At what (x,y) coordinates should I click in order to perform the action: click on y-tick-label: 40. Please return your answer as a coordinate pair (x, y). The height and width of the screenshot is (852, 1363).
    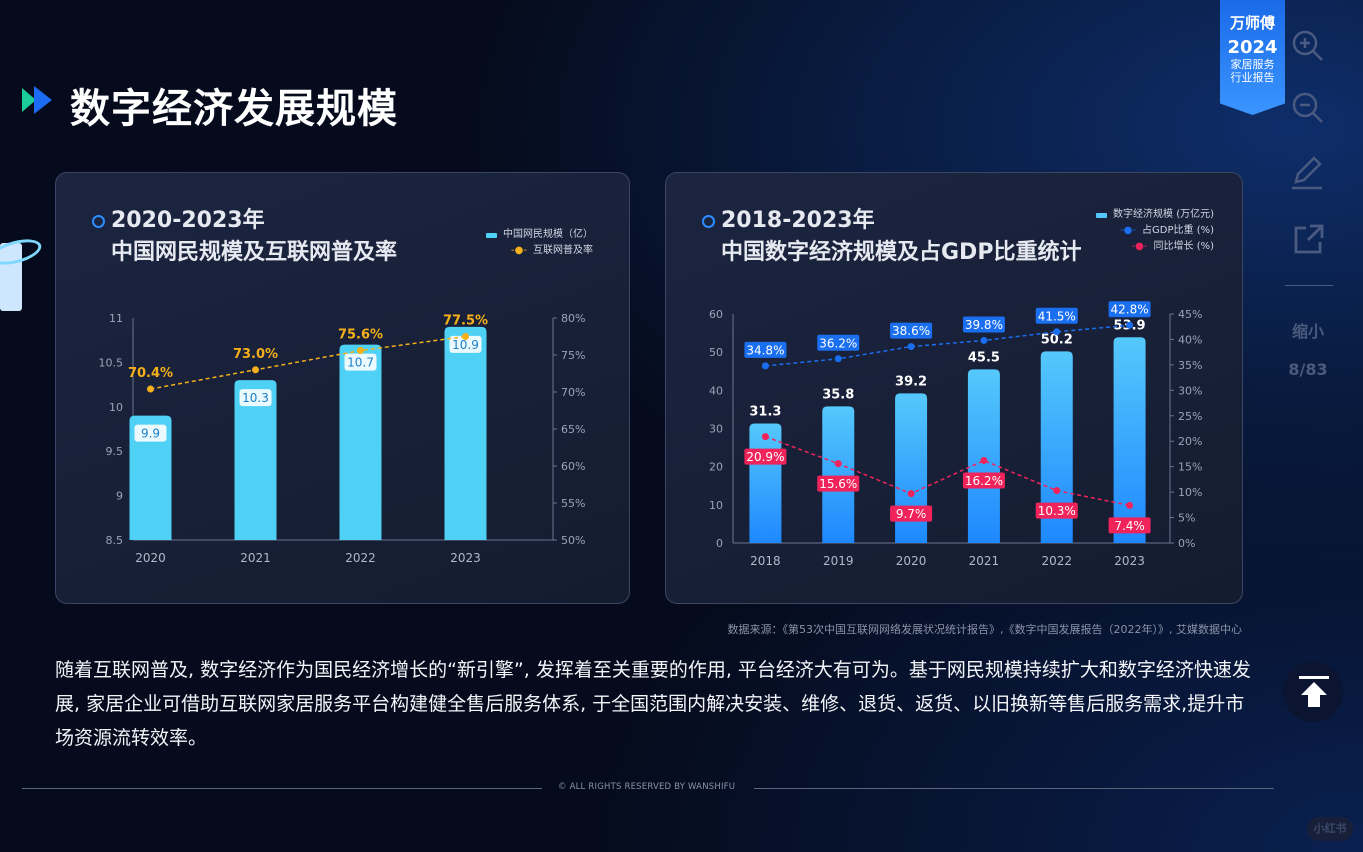
    Looking at the image, I should click on (716, 390).